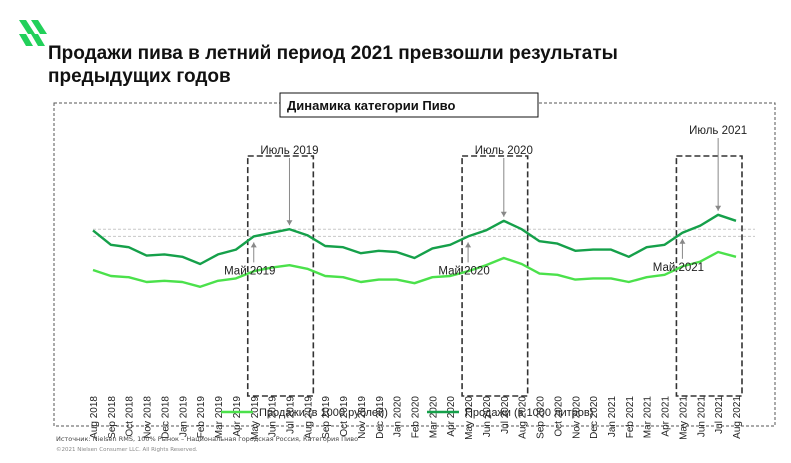 The width and height of the screenshot is (791, 463). What do you see at coordinates (94, 417) in the screenshot?
I see `x-tick-label: Aug 2018` at bounding box center [94, 417].